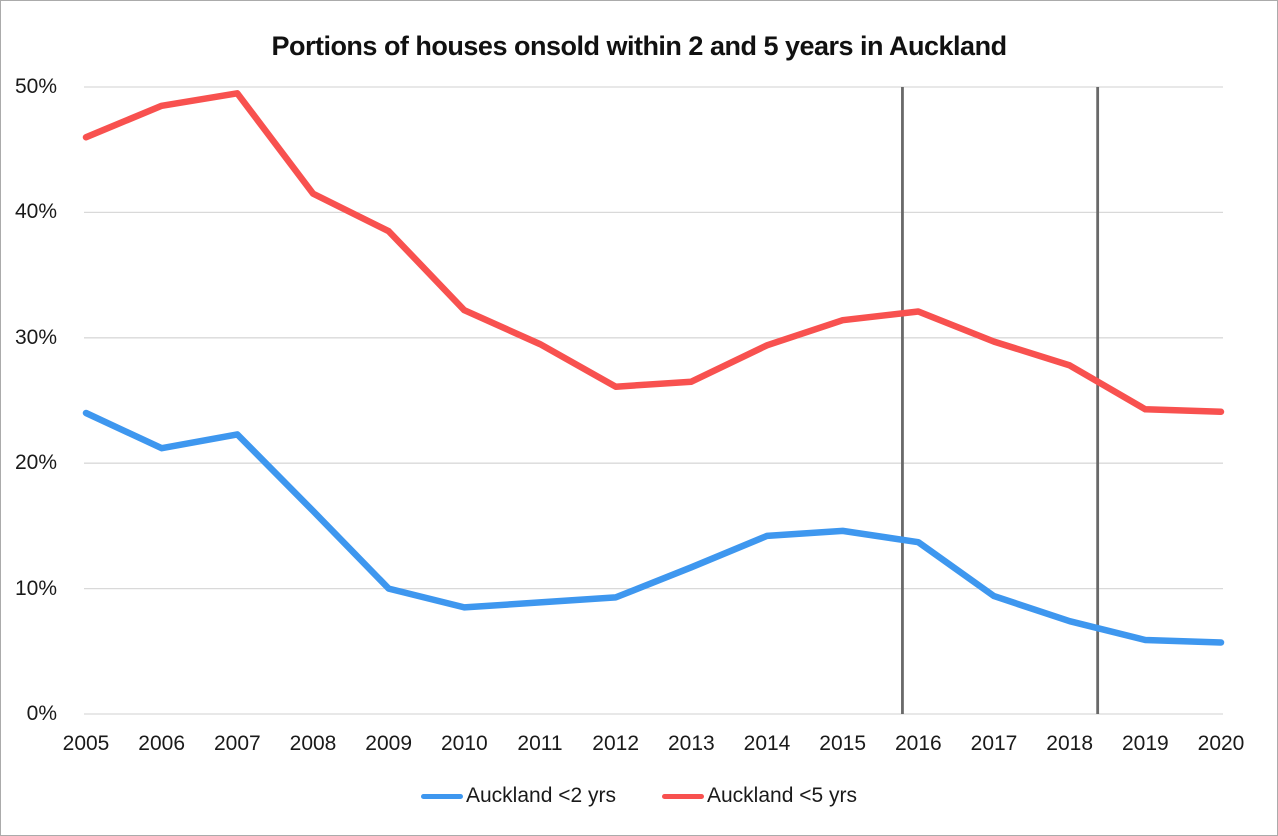 The image size is (1278, 836). What do you see at coordinates (994, 743) in the screenshot?
I see `x-tick-label: 2017` at bounding box center [994, 743].